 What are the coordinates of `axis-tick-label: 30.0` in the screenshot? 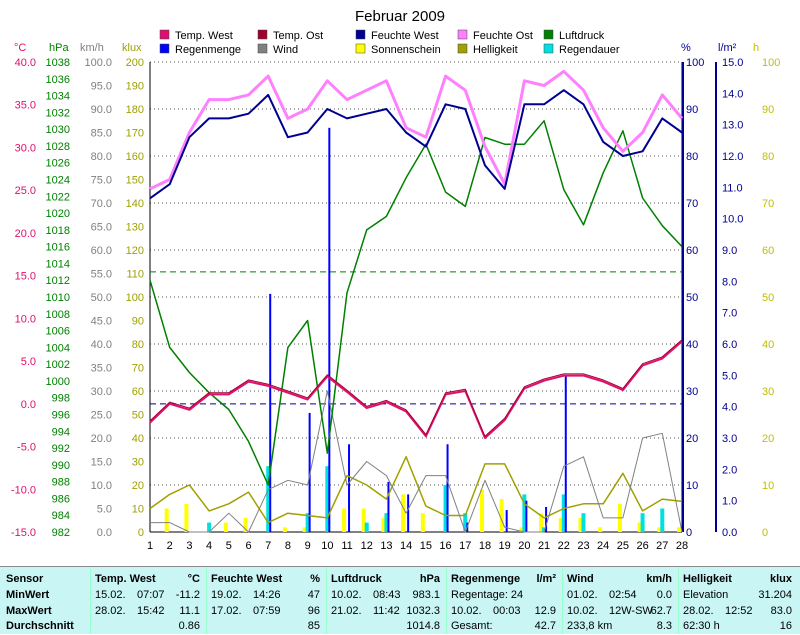 It's located at (101, 392).